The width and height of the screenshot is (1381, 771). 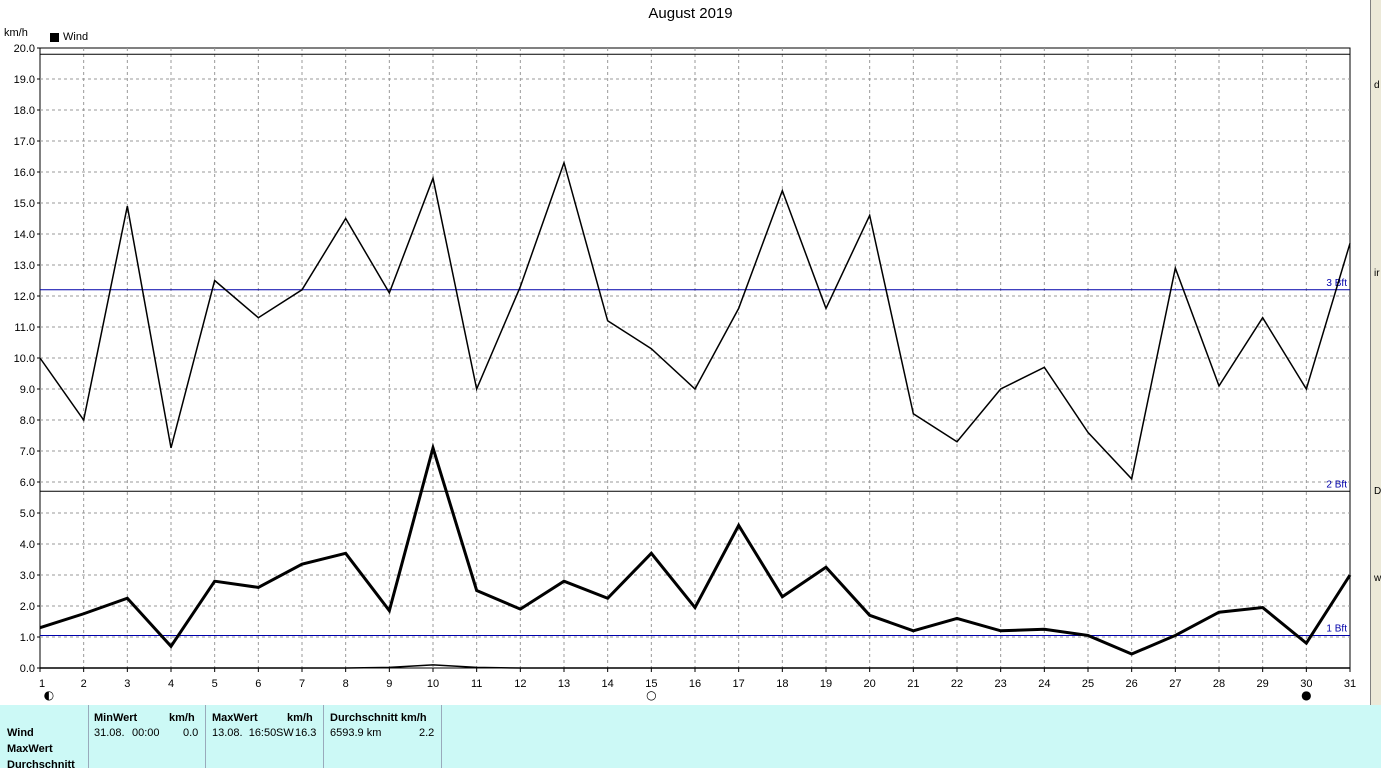 What do you see at coordinates (1001, 684) in the screenshot?
I see `x-tick-label: 23` at bounding box center [1001, 684].